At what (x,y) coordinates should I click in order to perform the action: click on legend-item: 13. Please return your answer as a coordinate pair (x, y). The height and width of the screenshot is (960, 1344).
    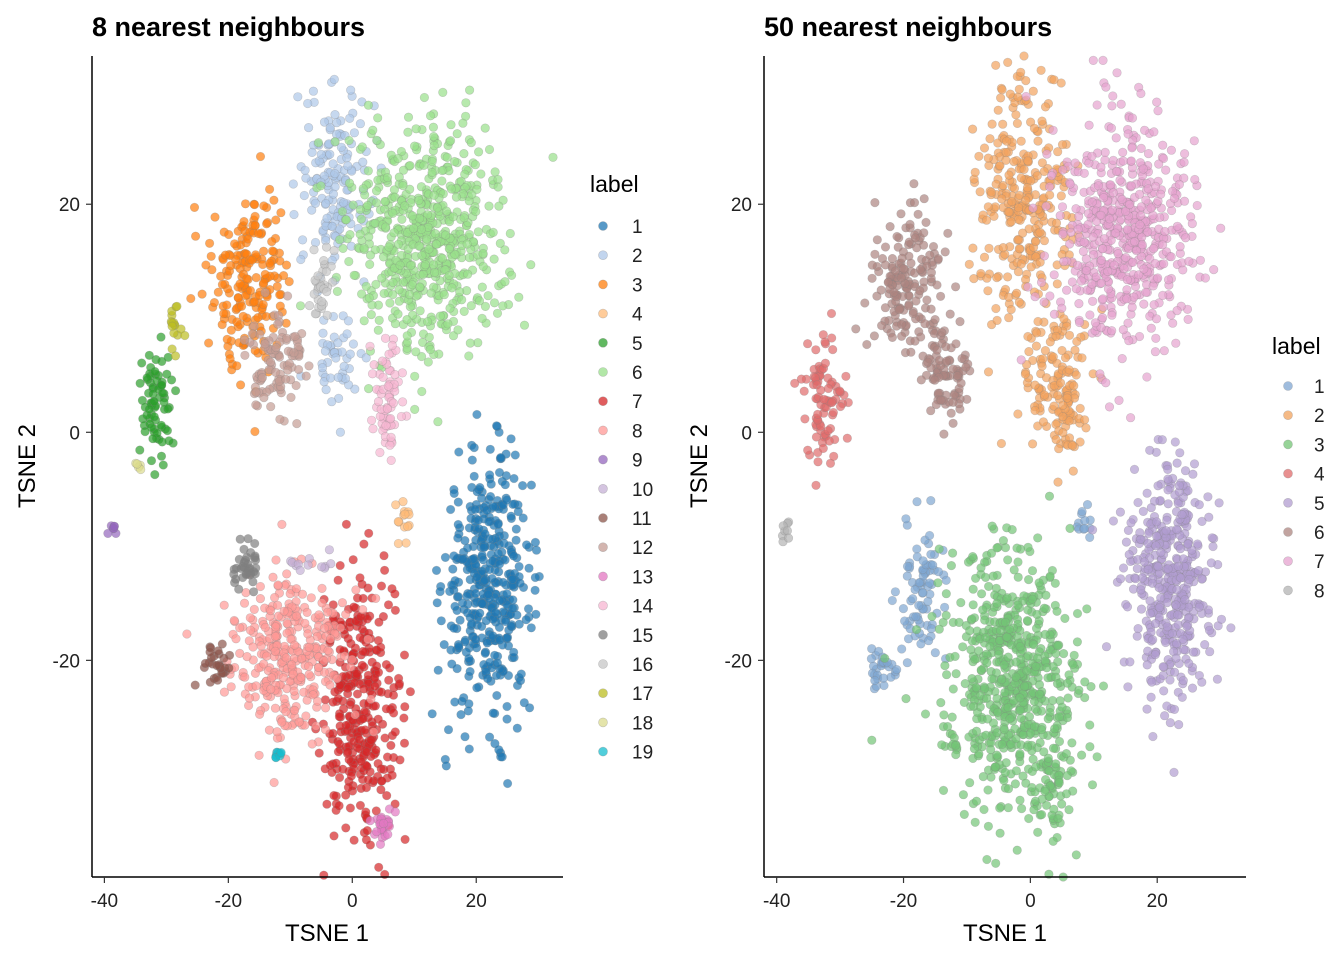
    Looking at the image, I should click on (625, 577).